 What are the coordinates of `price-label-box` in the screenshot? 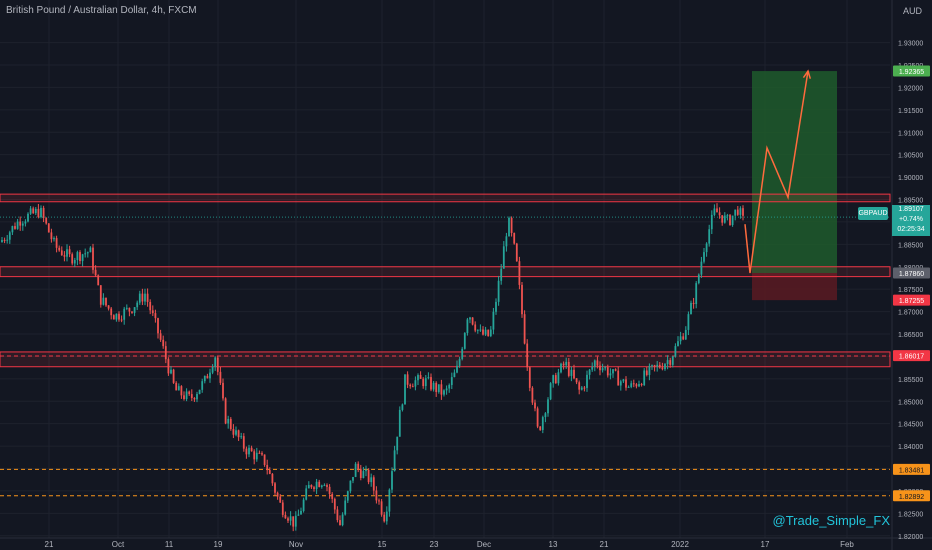 It's located at (911, 469).